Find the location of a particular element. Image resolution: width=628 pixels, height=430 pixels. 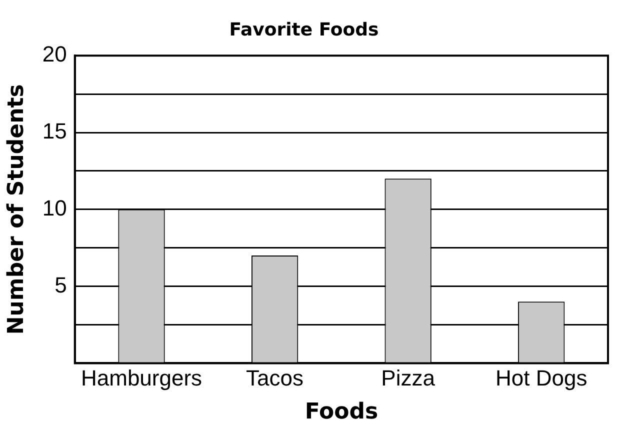

chart-title: Favorite Foods is located at coordinates (304, 29).